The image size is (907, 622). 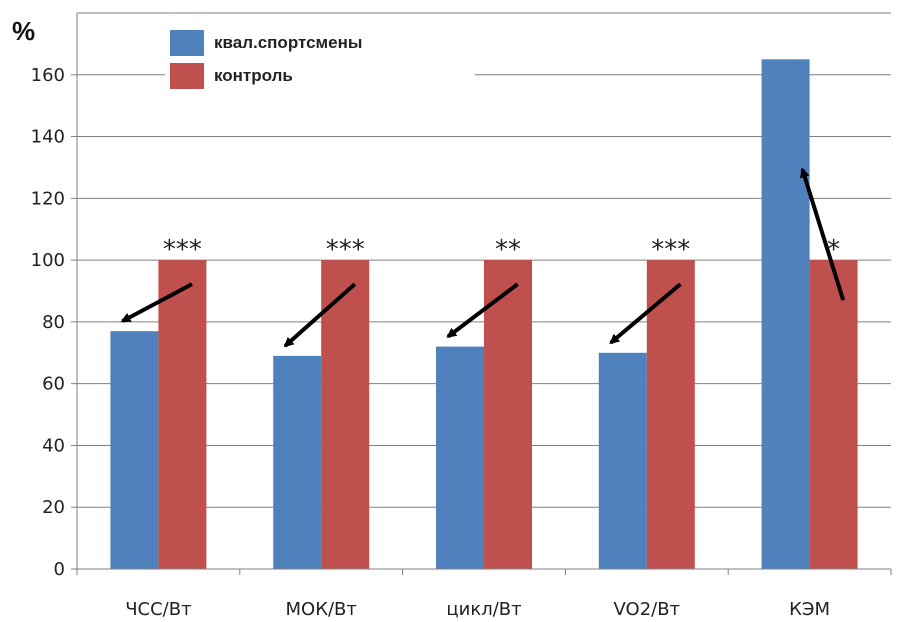 I want to click on y-tick-label: 160, so click(x=48, y=75).